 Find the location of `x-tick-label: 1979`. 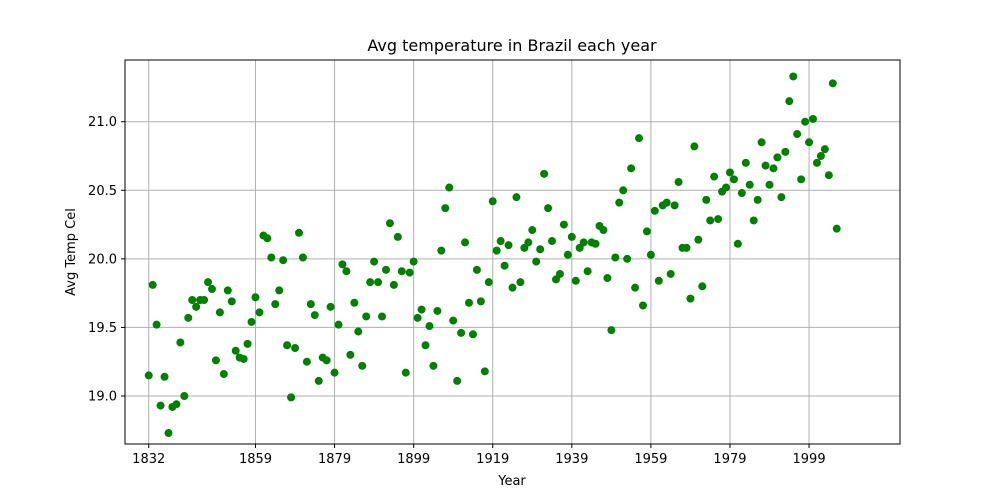

x-tick-label: 1979 is located at coordinates (729, 459).